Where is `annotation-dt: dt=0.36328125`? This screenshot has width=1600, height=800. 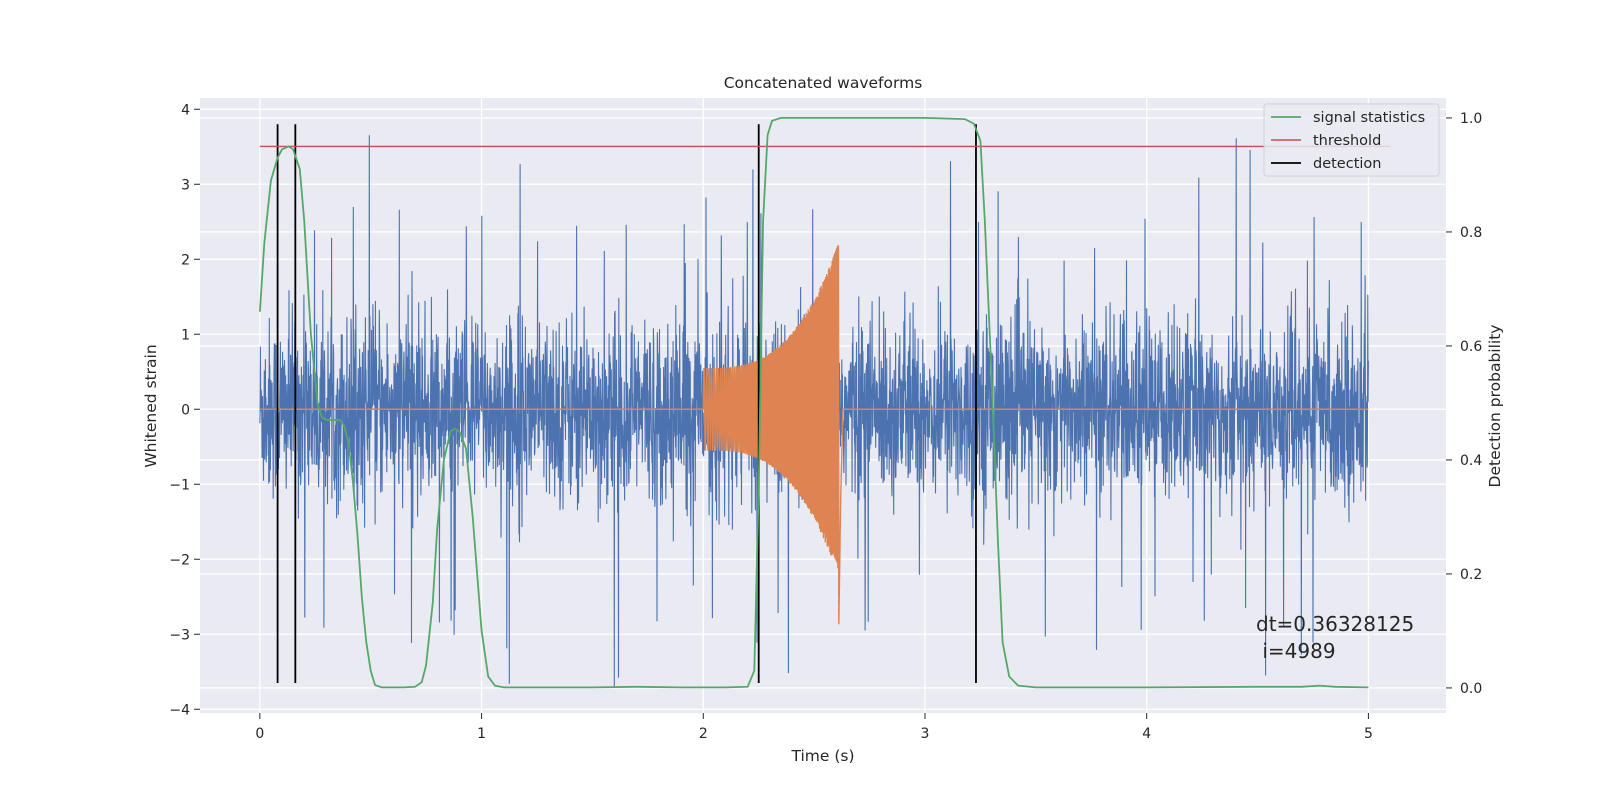
annotation-dt: dt=0.36328125 is located at coordinates (1335, 624).